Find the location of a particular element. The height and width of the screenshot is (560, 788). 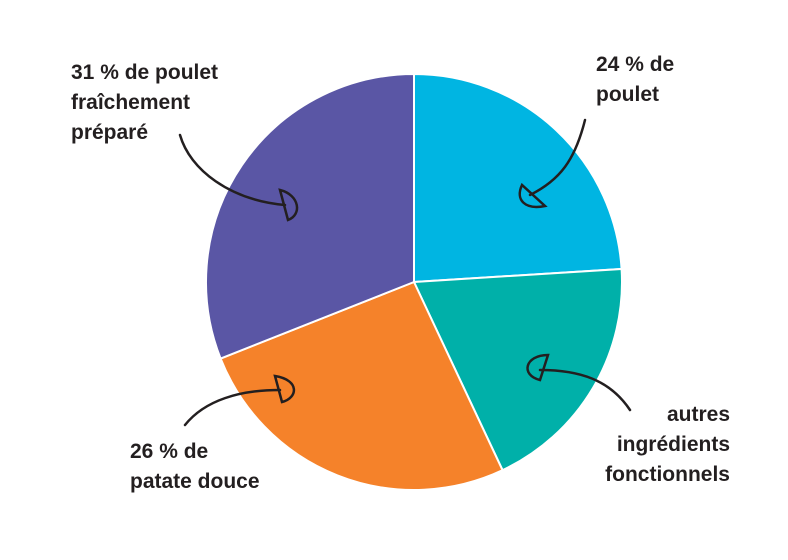

slice-label: autres ingrédients fonctionnels is located at coordinates (667, 444).